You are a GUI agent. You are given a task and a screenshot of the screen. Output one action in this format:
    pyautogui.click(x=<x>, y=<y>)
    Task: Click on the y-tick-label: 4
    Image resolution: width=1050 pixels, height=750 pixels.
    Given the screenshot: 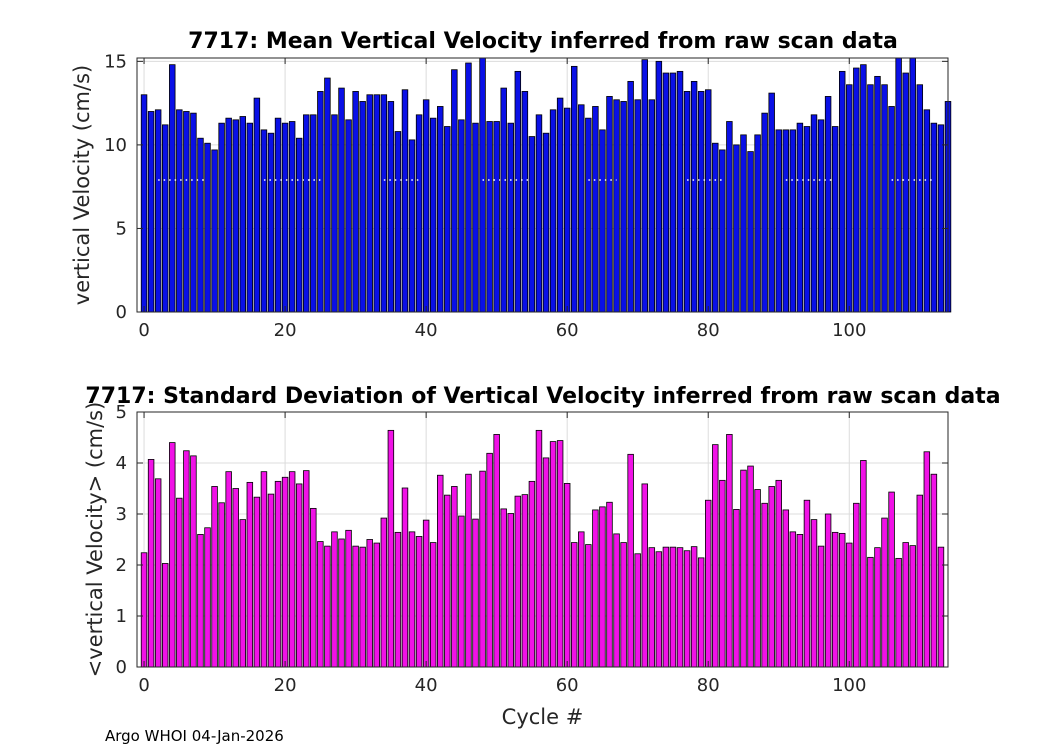 What is the action you would take?
    pyautogui.click(x=121, y=463)
    